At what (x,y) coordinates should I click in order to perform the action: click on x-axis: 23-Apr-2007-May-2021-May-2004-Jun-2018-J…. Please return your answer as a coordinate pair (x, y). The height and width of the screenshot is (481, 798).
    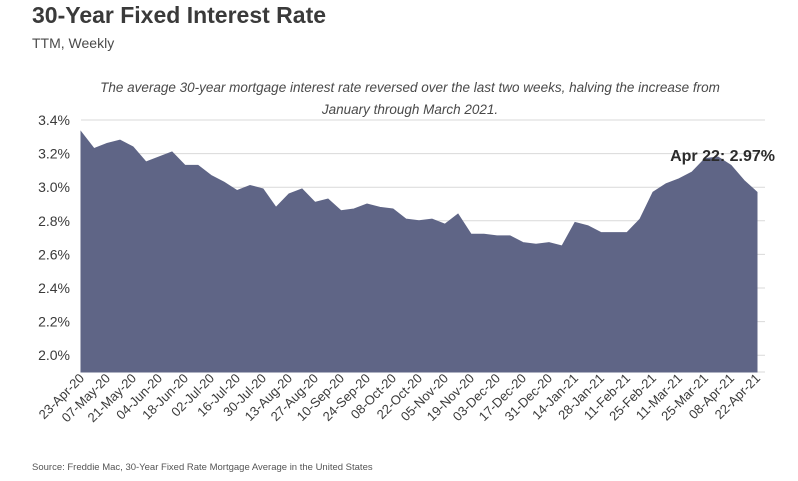
    Looking at the image, I should click on (399, 398).